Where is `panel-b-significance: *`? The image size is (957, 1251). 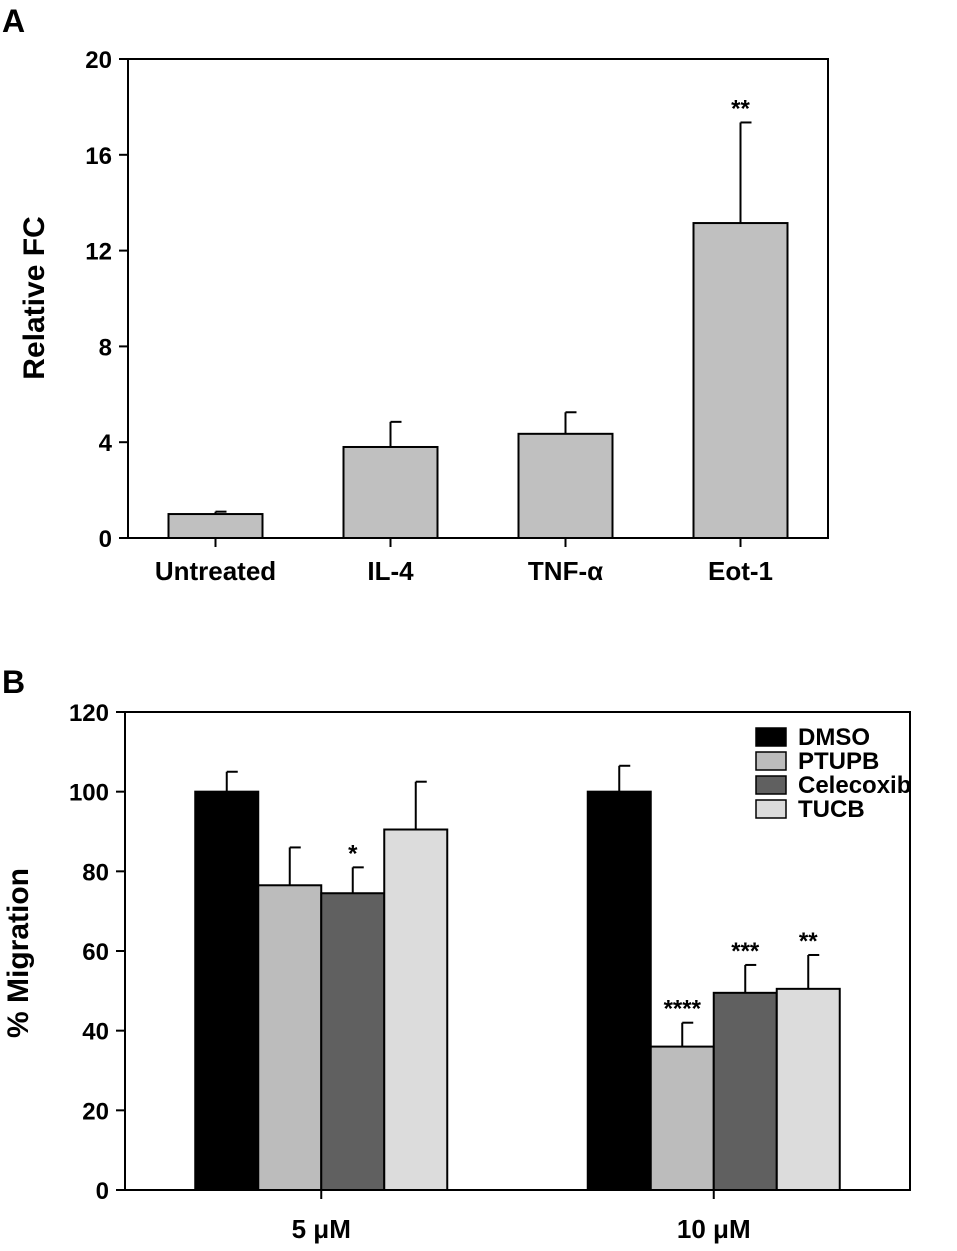 panel-b-significance: * is located at coordinates (353, 853).